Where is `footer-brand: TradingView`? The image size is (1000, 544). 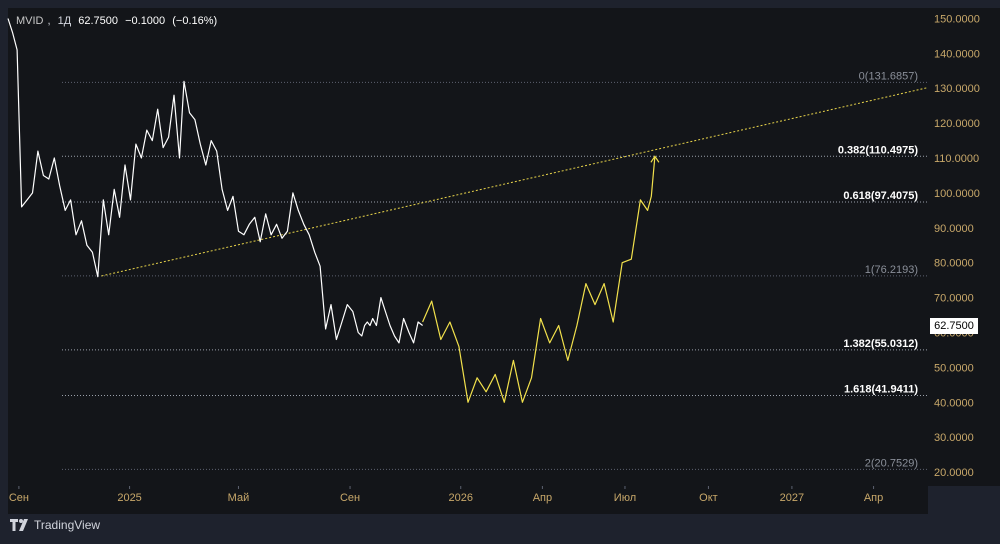 footer-brand: TradingView is located at coordinates (55, 525).